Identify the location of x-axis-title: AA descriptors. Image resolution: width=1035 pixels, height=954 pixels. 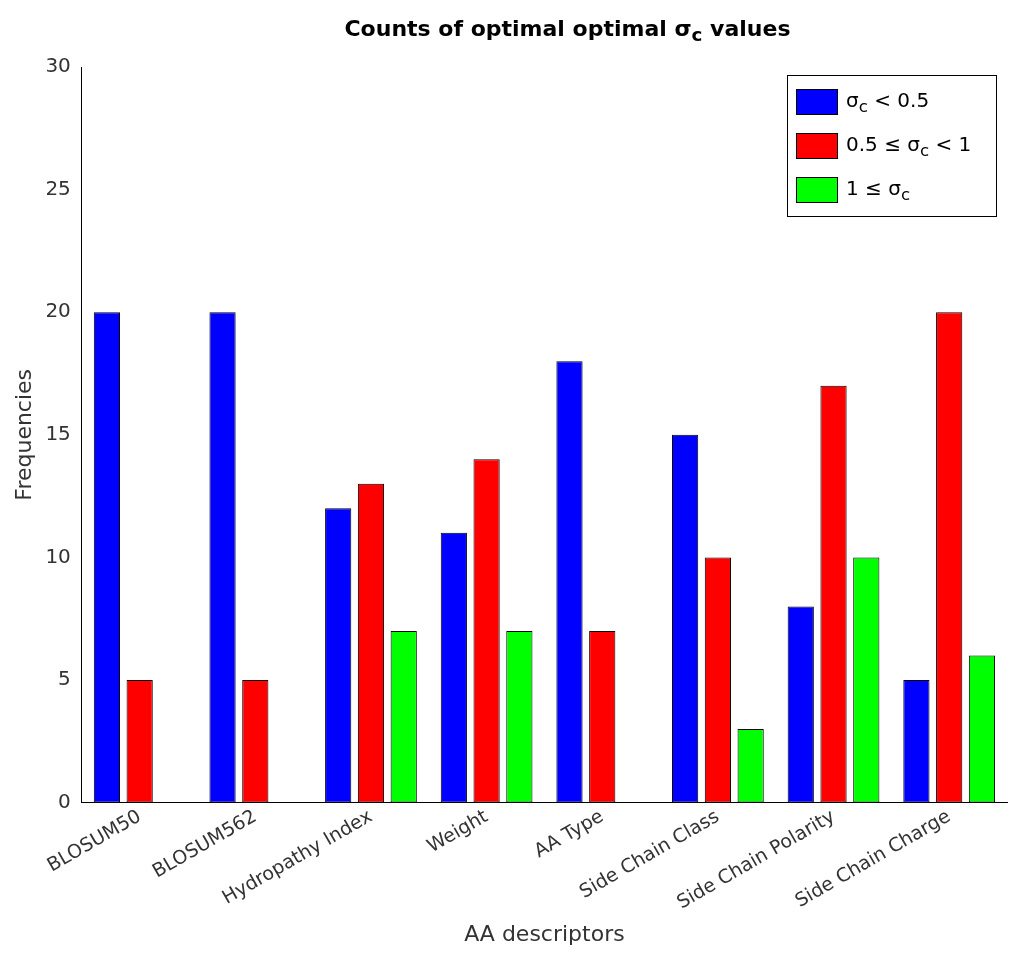
(544, 933).